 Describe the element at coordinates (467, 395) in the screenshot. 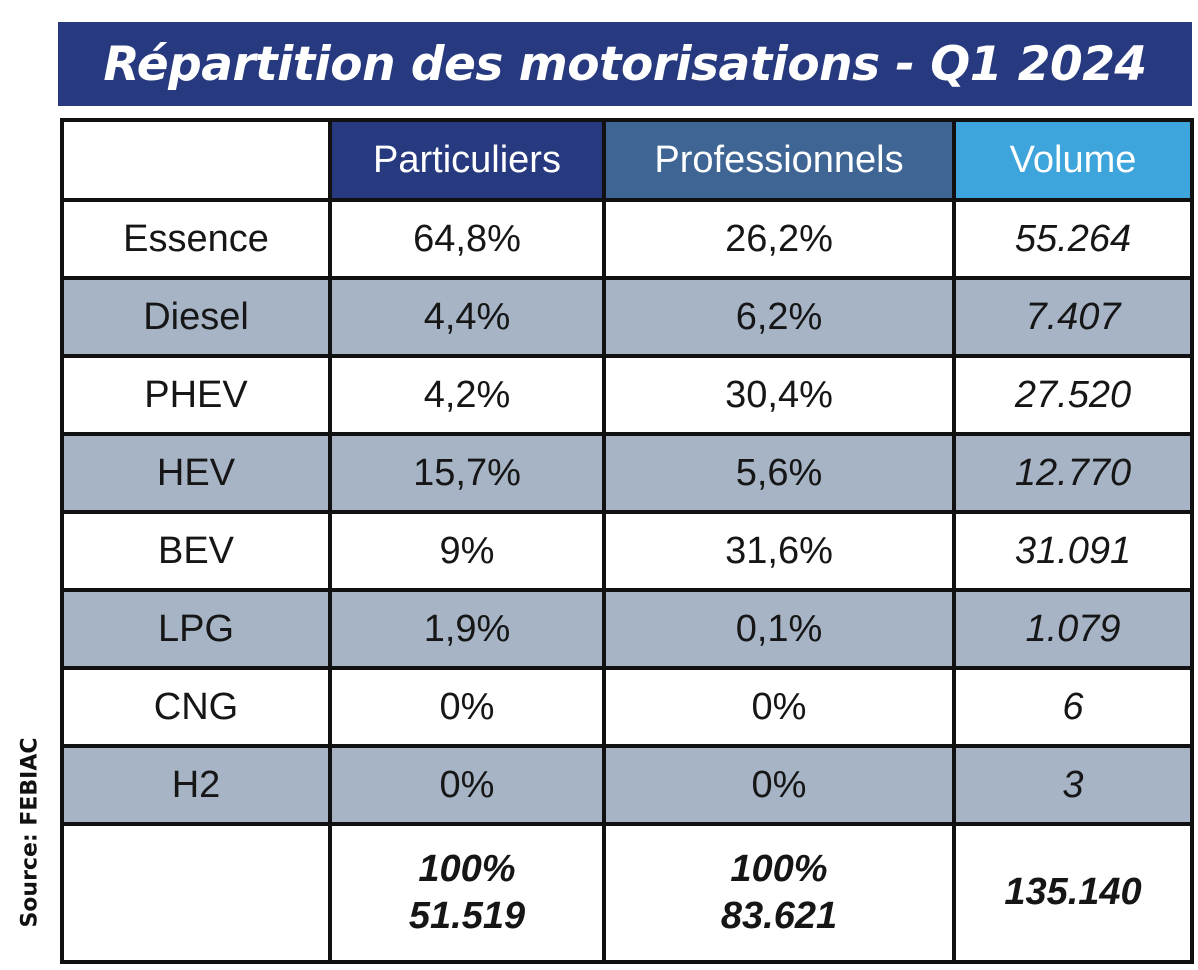

I see `particuliers-cell: 4,2%` at that location.